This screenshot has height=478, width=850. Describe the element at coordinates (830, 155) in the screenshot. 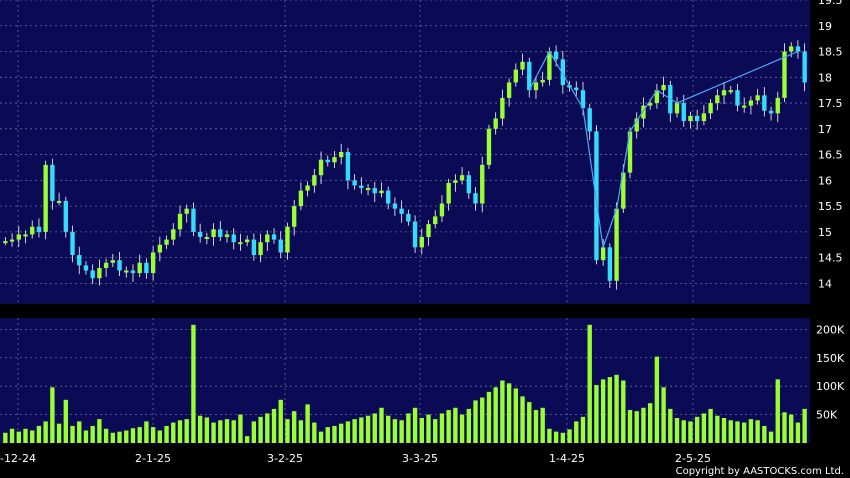

I see `price-tick-label: 16.5` at that location.